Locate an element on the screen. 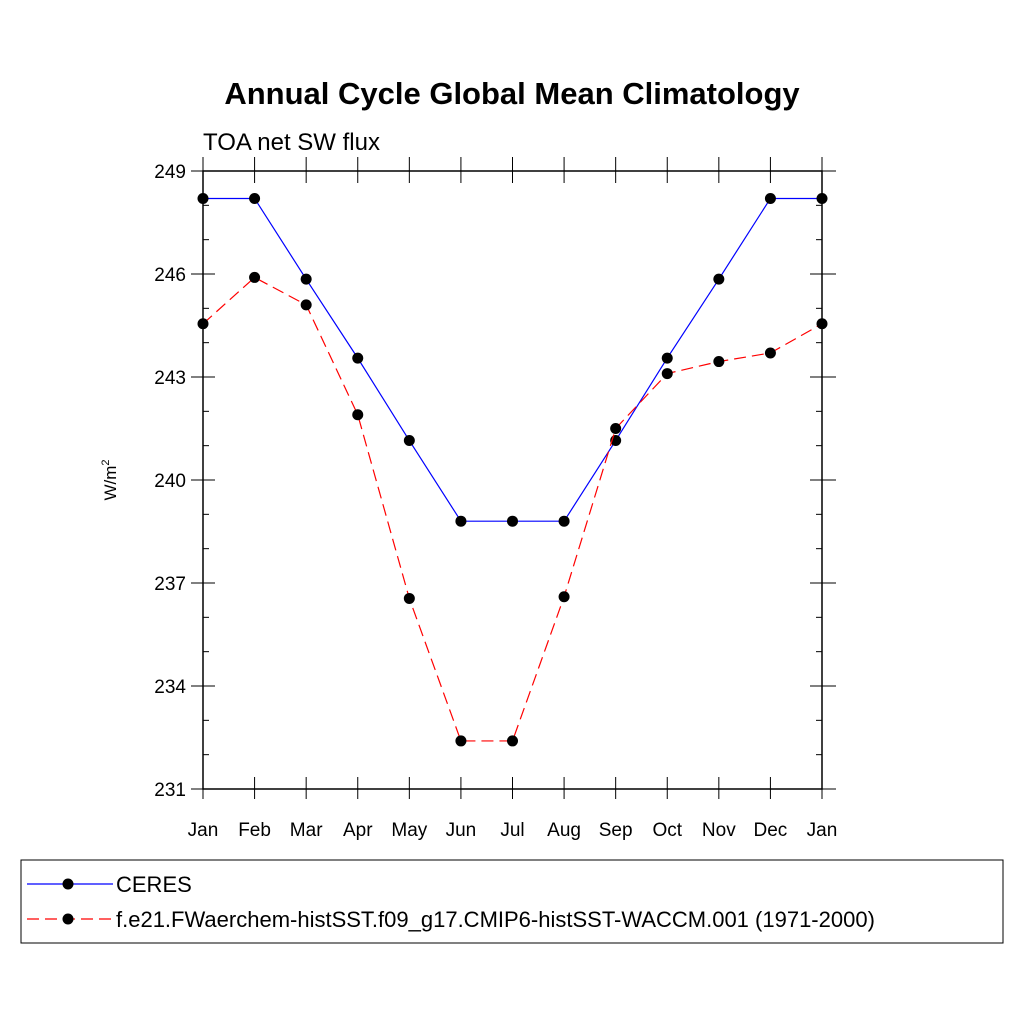  x-tick-label: Sep is located at coordinates (616, 830).